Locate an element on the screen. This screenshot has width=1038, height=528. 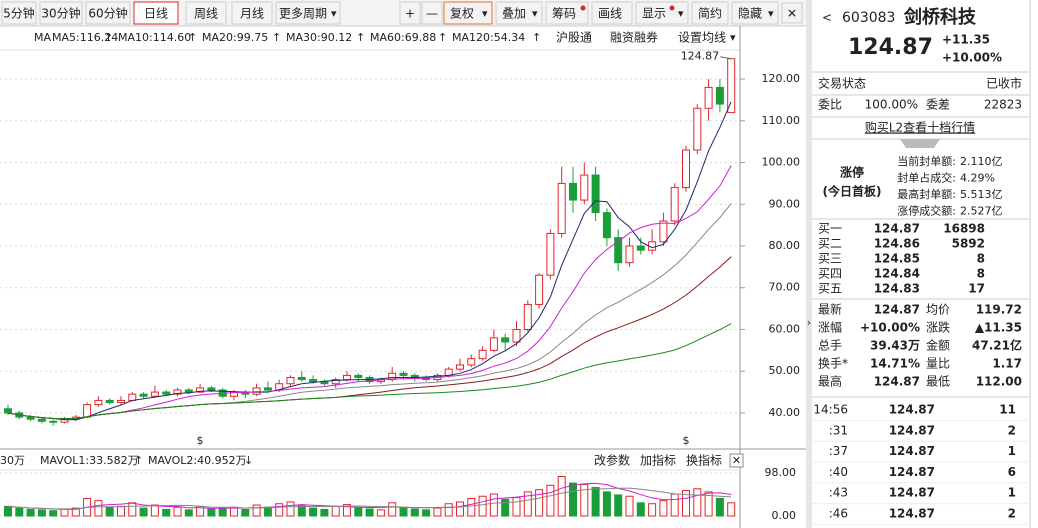
tool-label: 复权 is located at coordinates (462, 14).